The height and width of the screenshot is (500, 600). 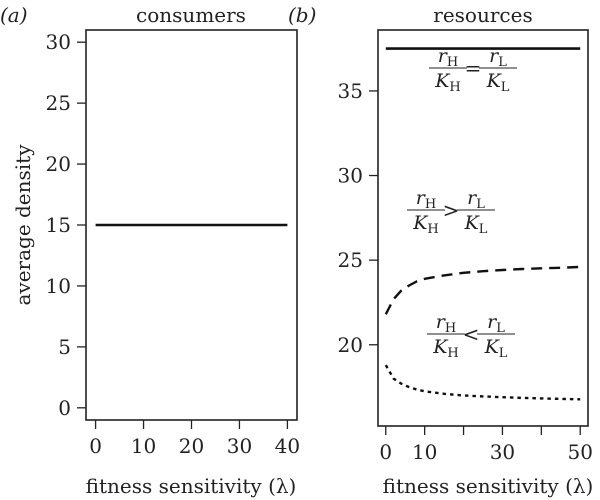 I want to click on y-axis: 0 5 10 15 20 25 30, so click(x=66, y=225).